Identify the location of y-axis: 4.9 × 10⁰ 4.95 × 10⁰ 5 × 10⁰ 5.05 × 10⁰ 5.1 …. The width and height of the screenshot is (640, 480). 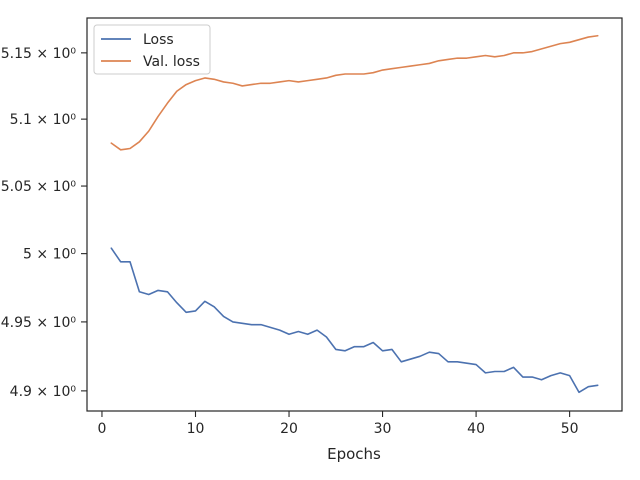
(44, 223).